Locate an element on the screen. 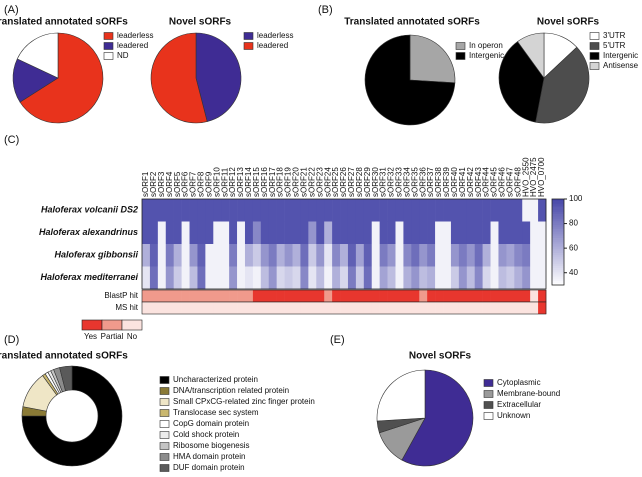 The image size is (642, 477). column-label: sORF37 is located at coordinates (430, 182).